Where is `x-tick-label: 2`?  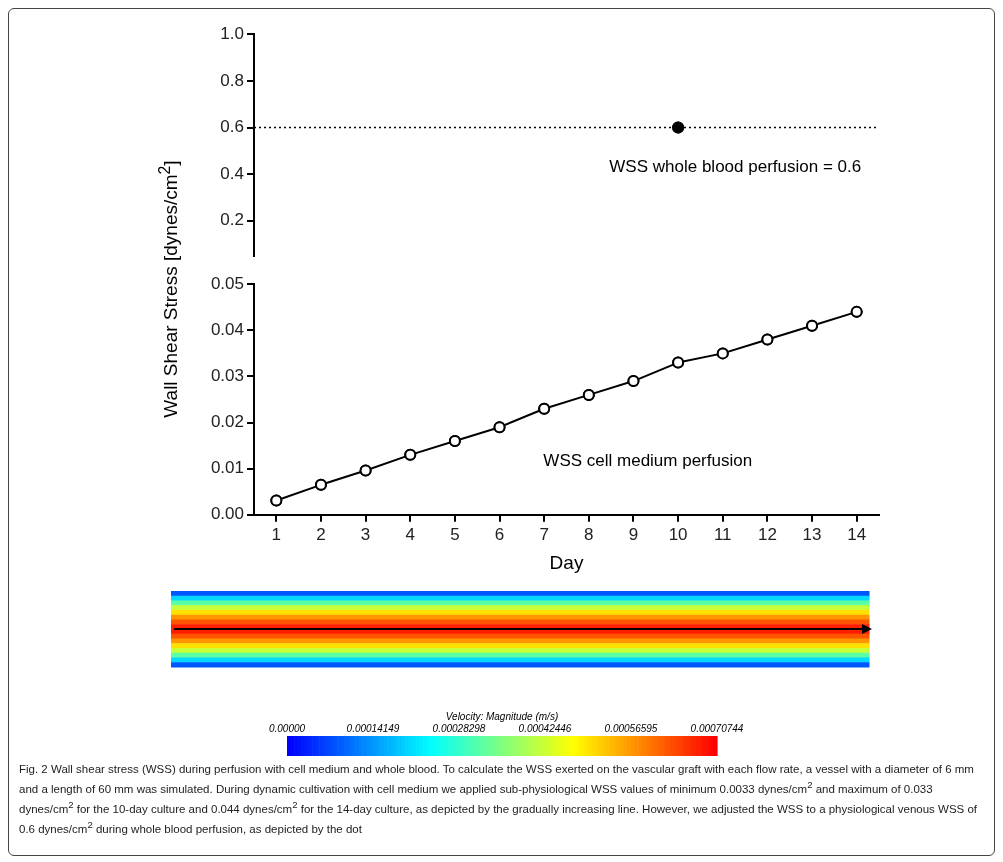
x-tick-label: 2 is located at coordinates (321, 534).